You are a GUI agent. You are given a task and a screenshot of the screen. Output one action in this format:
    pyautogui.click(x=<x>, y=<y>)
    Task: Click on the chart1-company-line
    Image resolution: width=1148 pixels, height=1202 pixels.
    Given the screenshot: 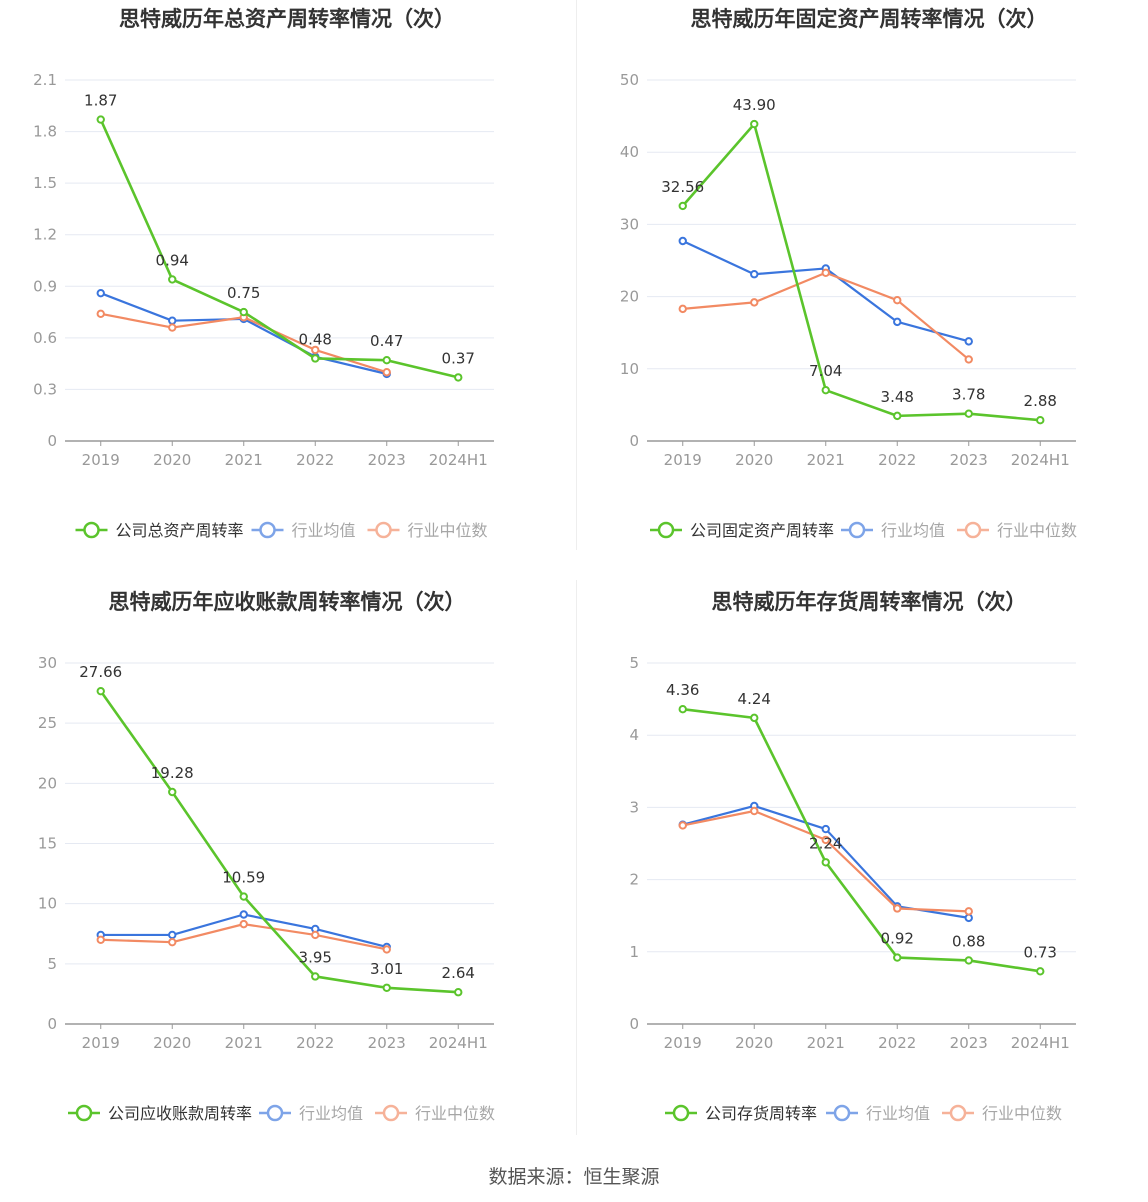 What is the action you would take?
    pyautogui.click(x=861, y=272)
    